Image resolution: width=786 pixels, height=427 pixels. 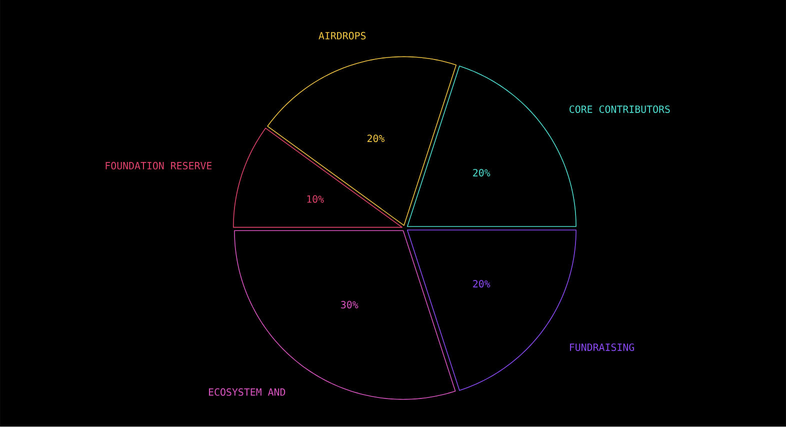 I want to click on data-label: 30%, so click(x=349, y=305).